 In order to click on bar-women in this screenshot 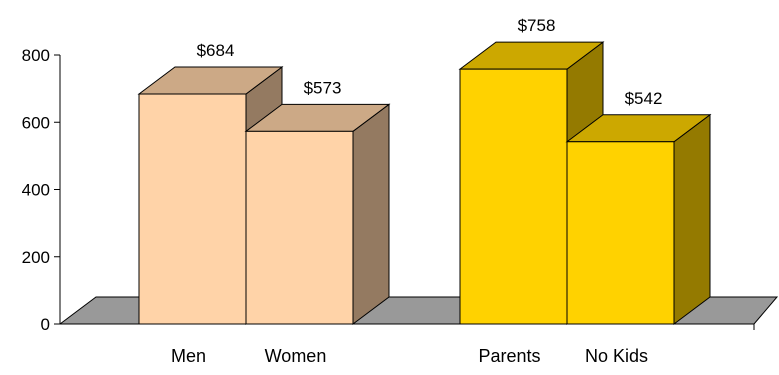, I will do `click(317, 214)`.